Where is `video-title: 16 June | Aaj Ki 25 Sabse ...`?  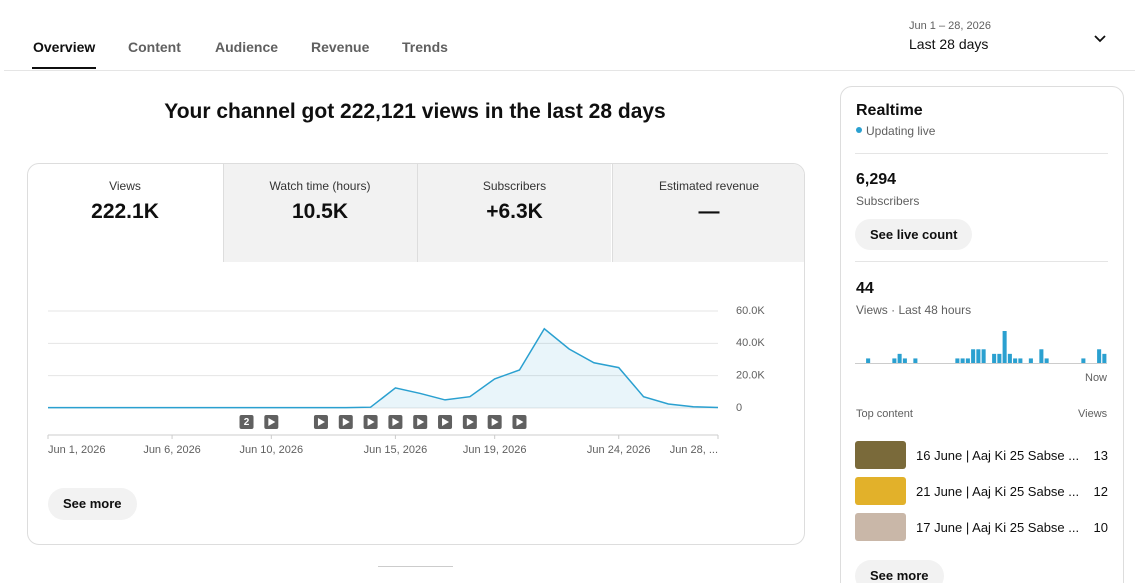 video-title: 16 June | Aaj Ki 25 Sabse ... is located at coordinates (998, 455).